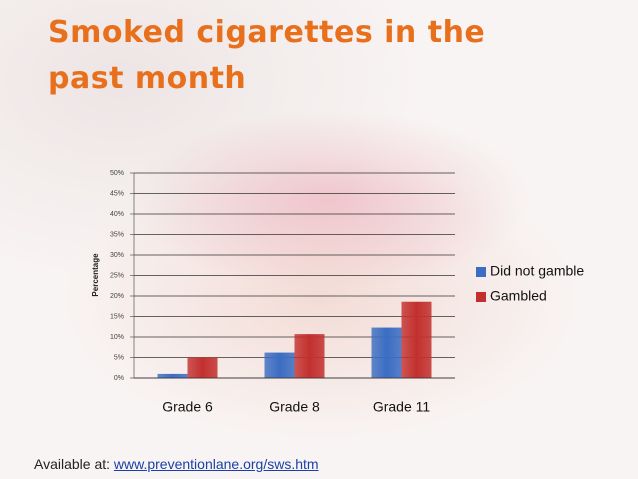 This screenshot has width=638, height=479. Describe the element at coordinates (117, 296) in the screenshot. I see `y-tick-label: 20%` at that location.